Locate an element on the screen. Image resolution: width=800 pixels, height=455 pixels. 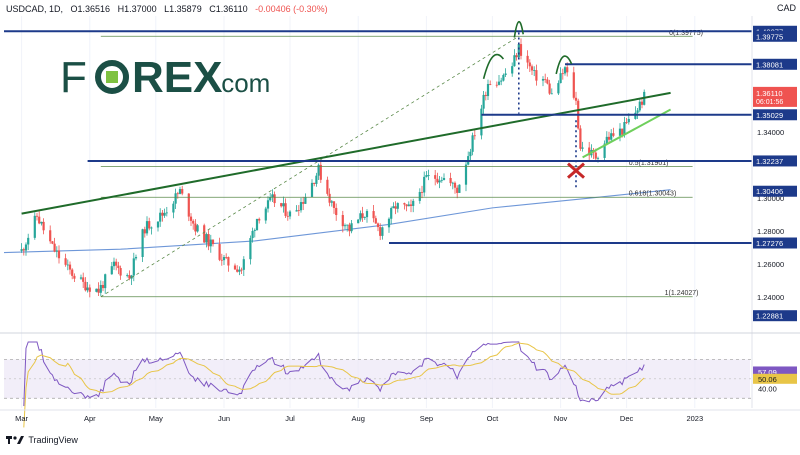
level-price-tag-label: 1.39775 is located at coordinates (769, 36).